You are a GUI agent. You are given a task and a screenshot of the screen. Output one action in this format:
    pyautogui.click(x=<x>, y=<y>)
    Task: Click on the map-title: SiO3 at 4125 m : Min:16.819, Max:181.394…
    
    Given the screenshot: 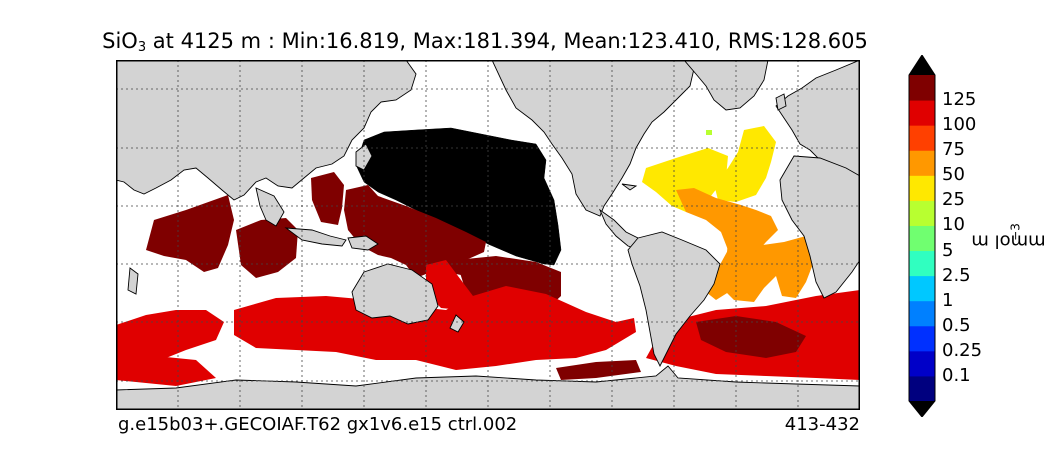 What is the action you would take?
    pyautogui.click(x=485, y=44)
    